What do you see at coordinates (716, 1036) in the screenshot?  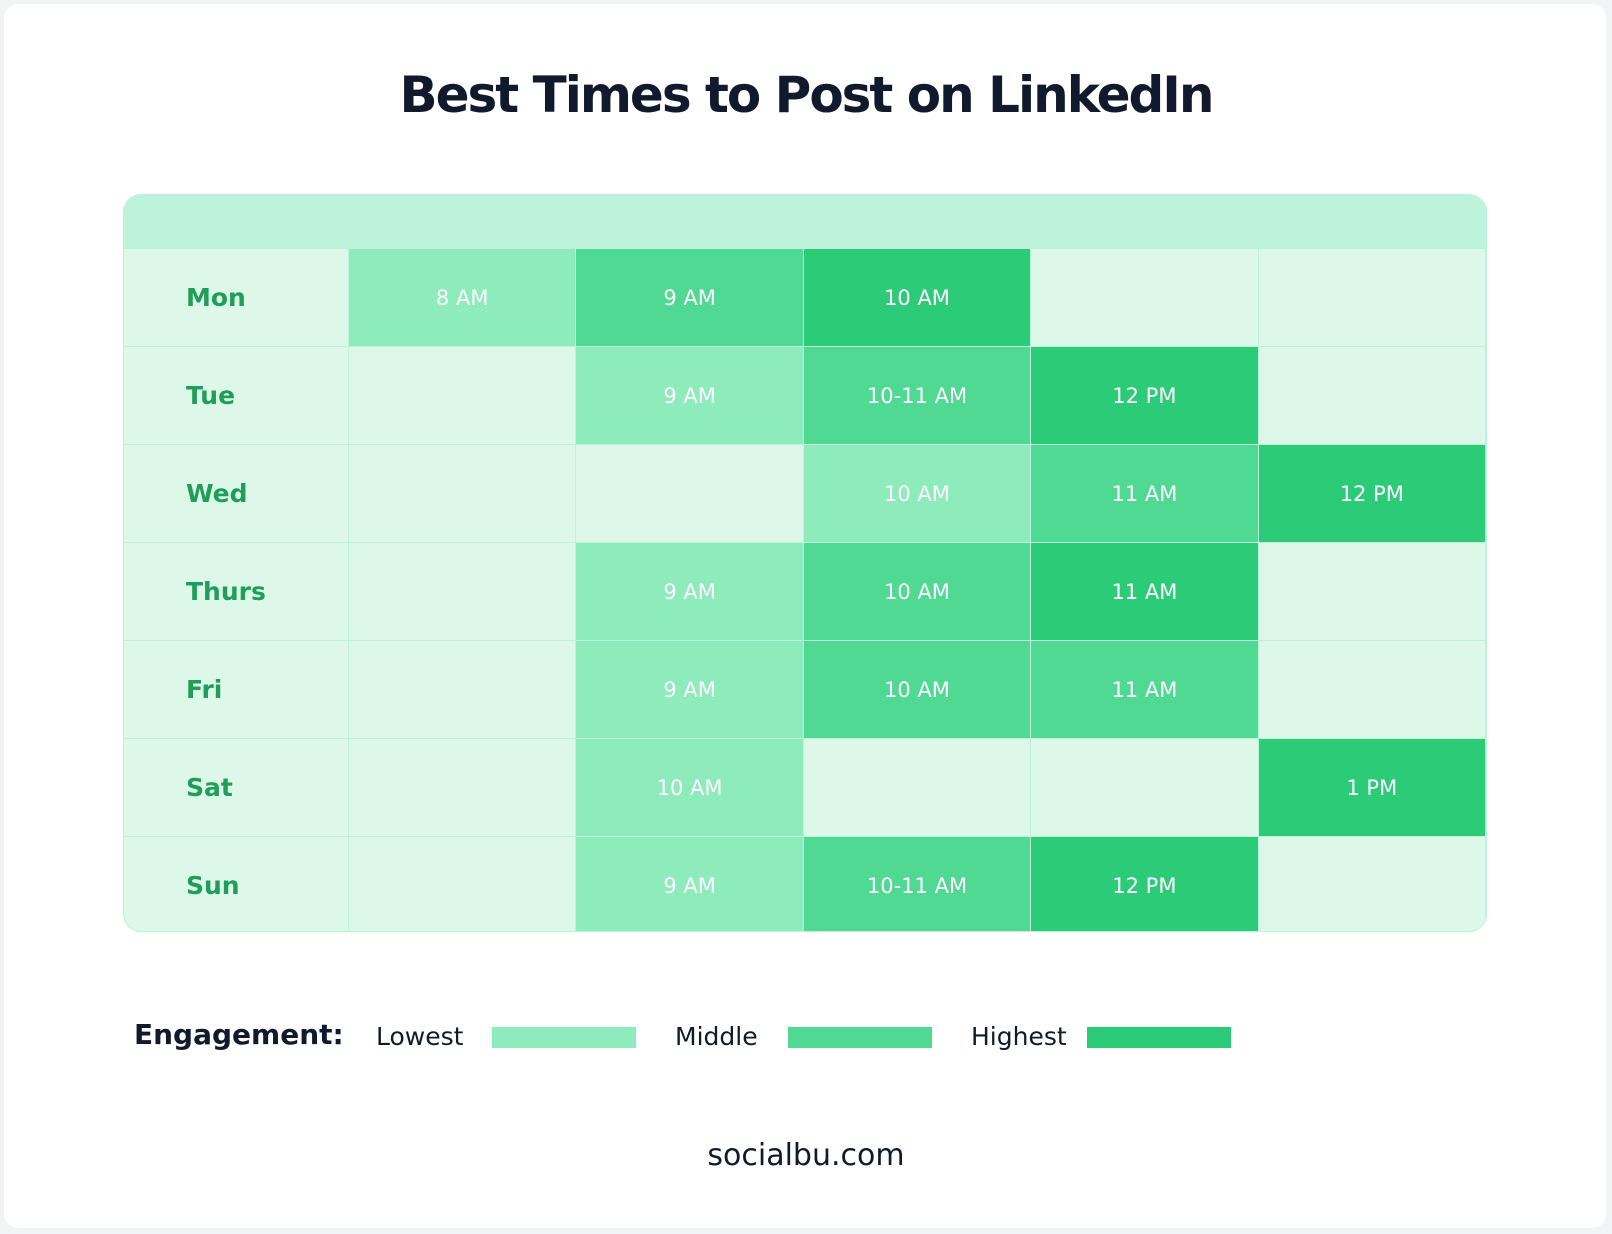 I see `legend-label: Middle` at bounding box center [716, 1036].